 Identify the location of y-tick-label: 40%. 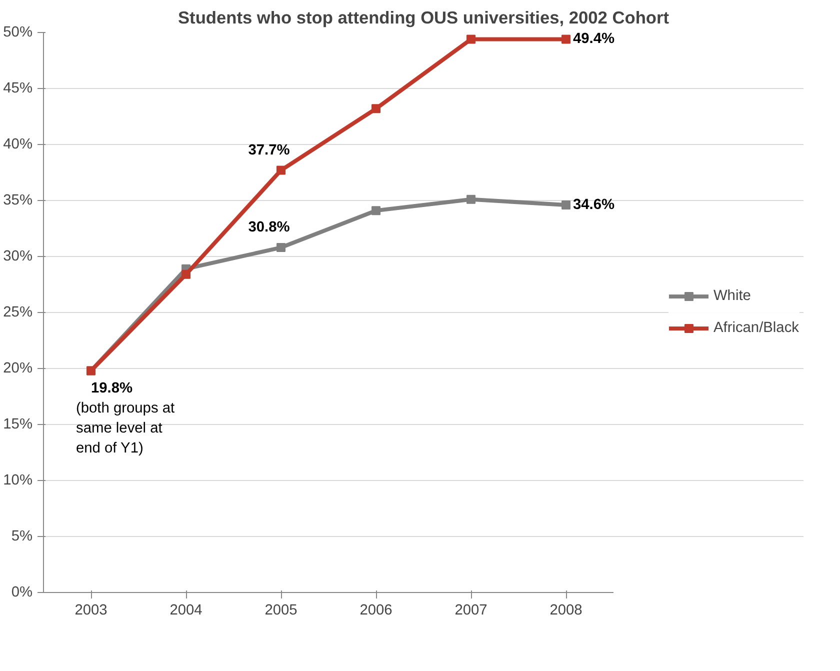
(18, 144).